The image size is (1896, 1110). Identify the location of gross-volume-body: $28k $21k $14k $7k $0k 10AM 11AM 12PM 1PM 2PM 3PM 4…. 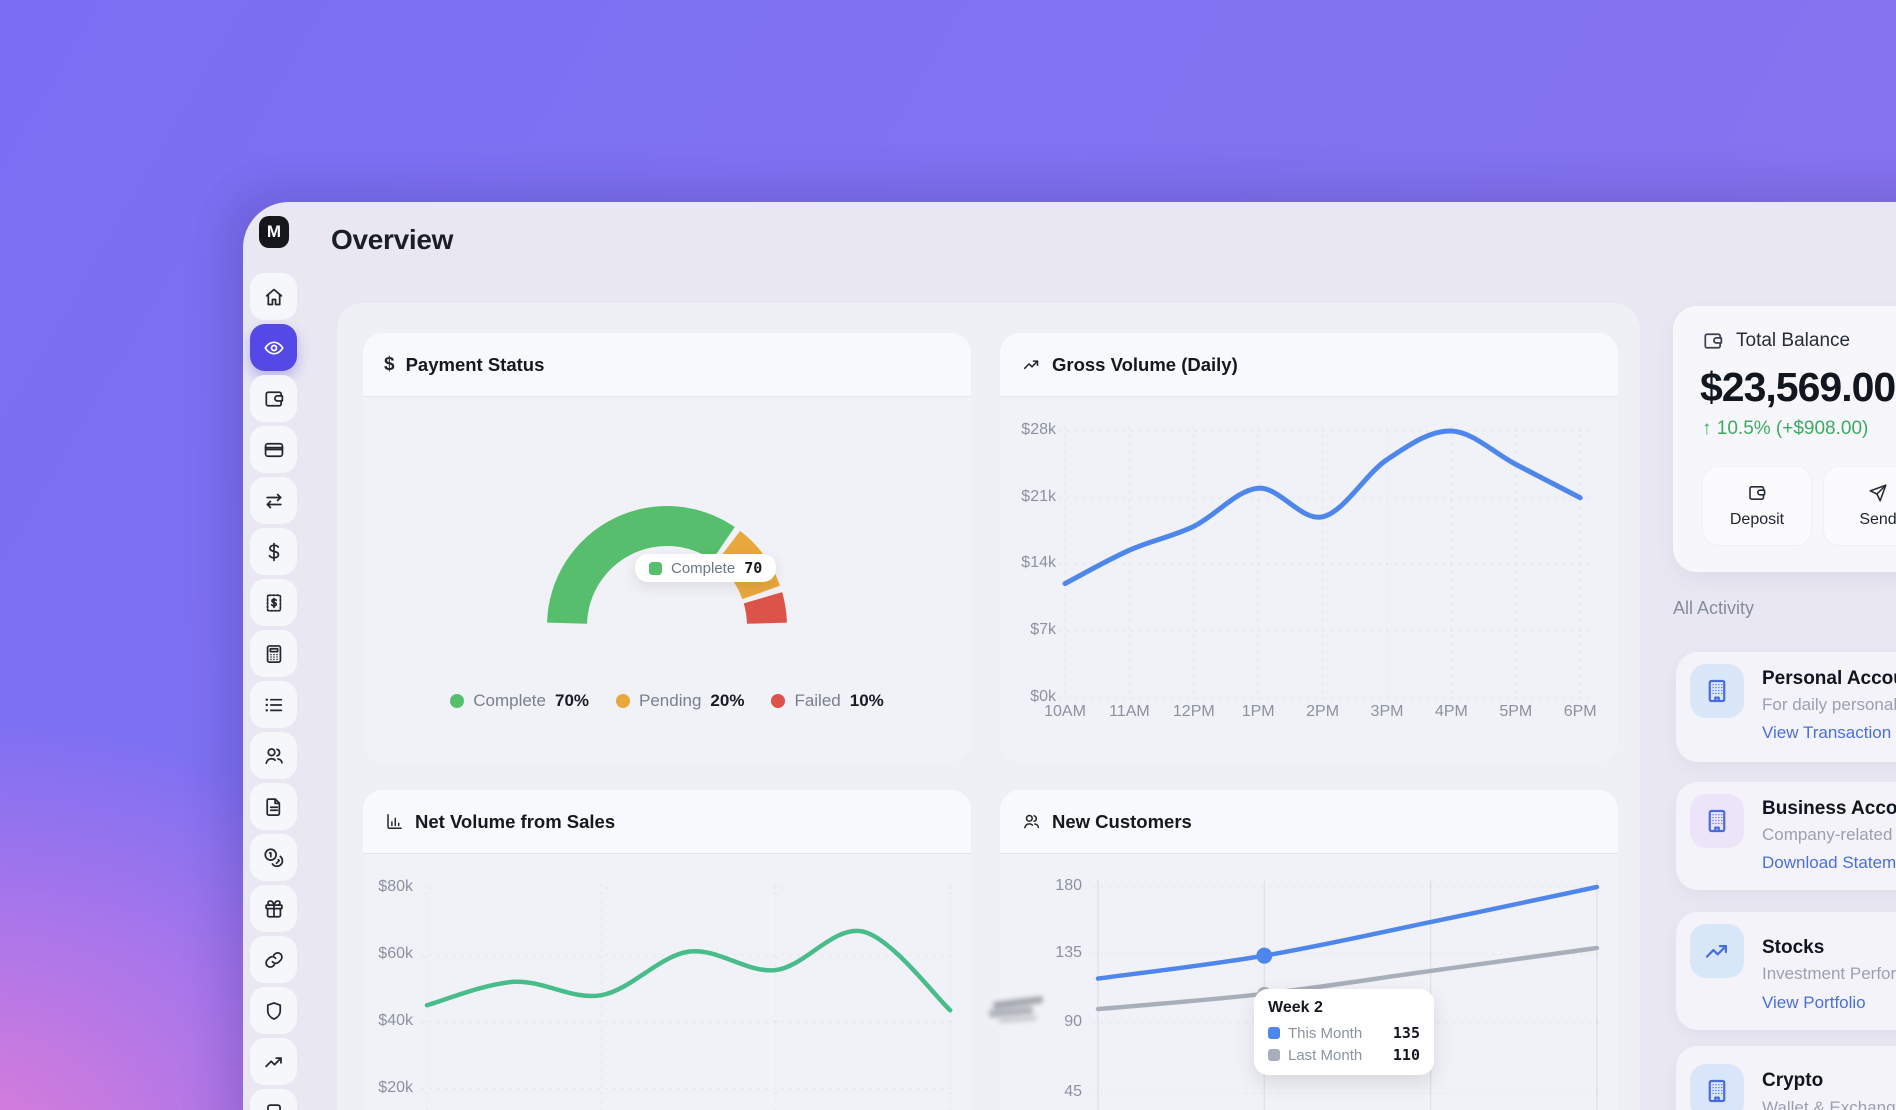
(1309, 579).